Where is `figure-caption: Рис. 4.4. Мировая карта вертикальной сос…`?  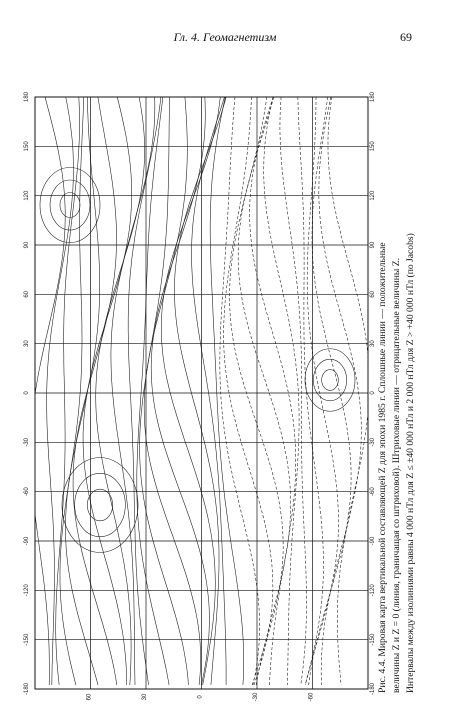 figure-caption: Рис. 4.4. Мировая карта вертикальной сос… is located at coordinates (409, 393).